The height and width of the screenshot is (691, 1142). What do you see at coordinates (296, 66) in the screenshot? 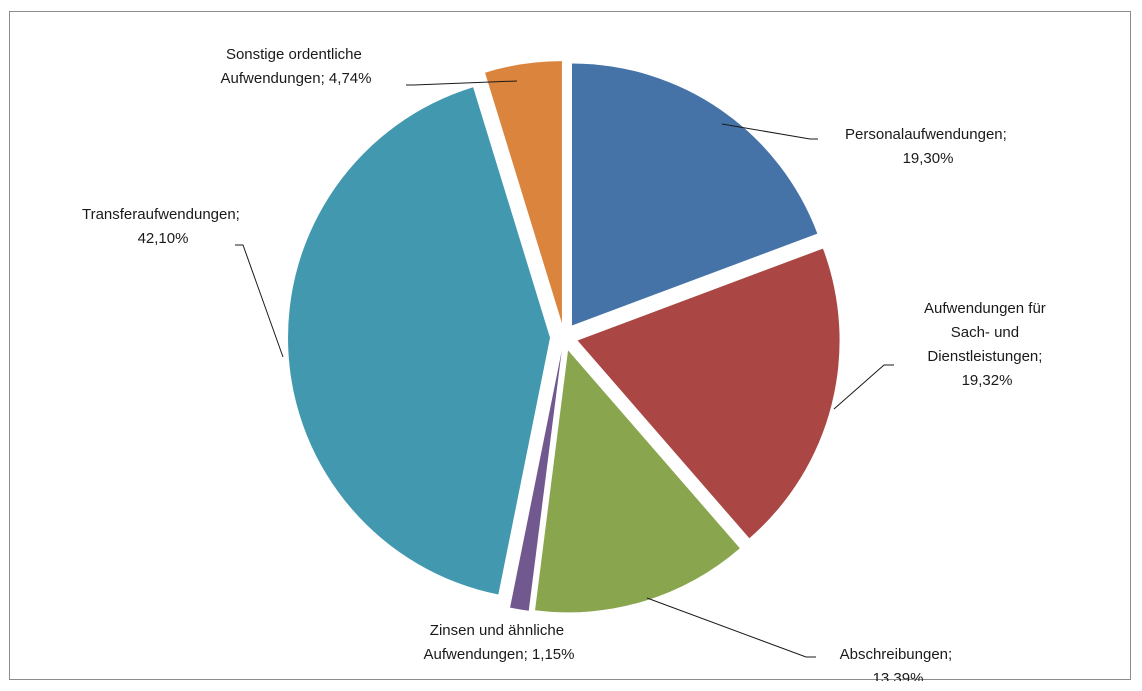
I see `label-sonstige: Sonstige ordentliche Aufwendungen; 4,74%` at bounding box center [296, 66].